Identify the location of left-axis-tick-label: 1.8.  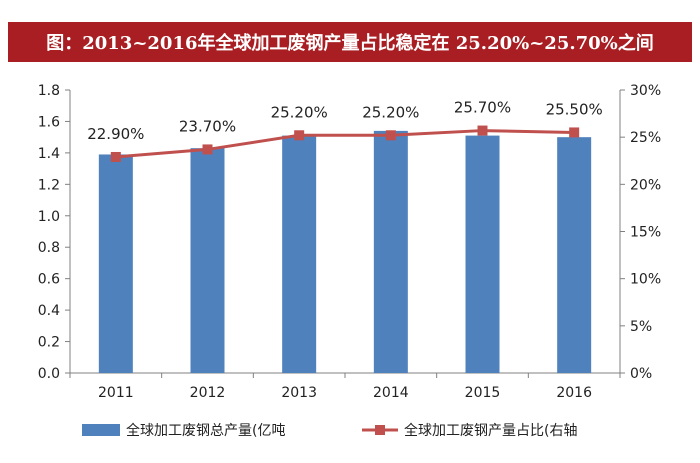
(49, 91).